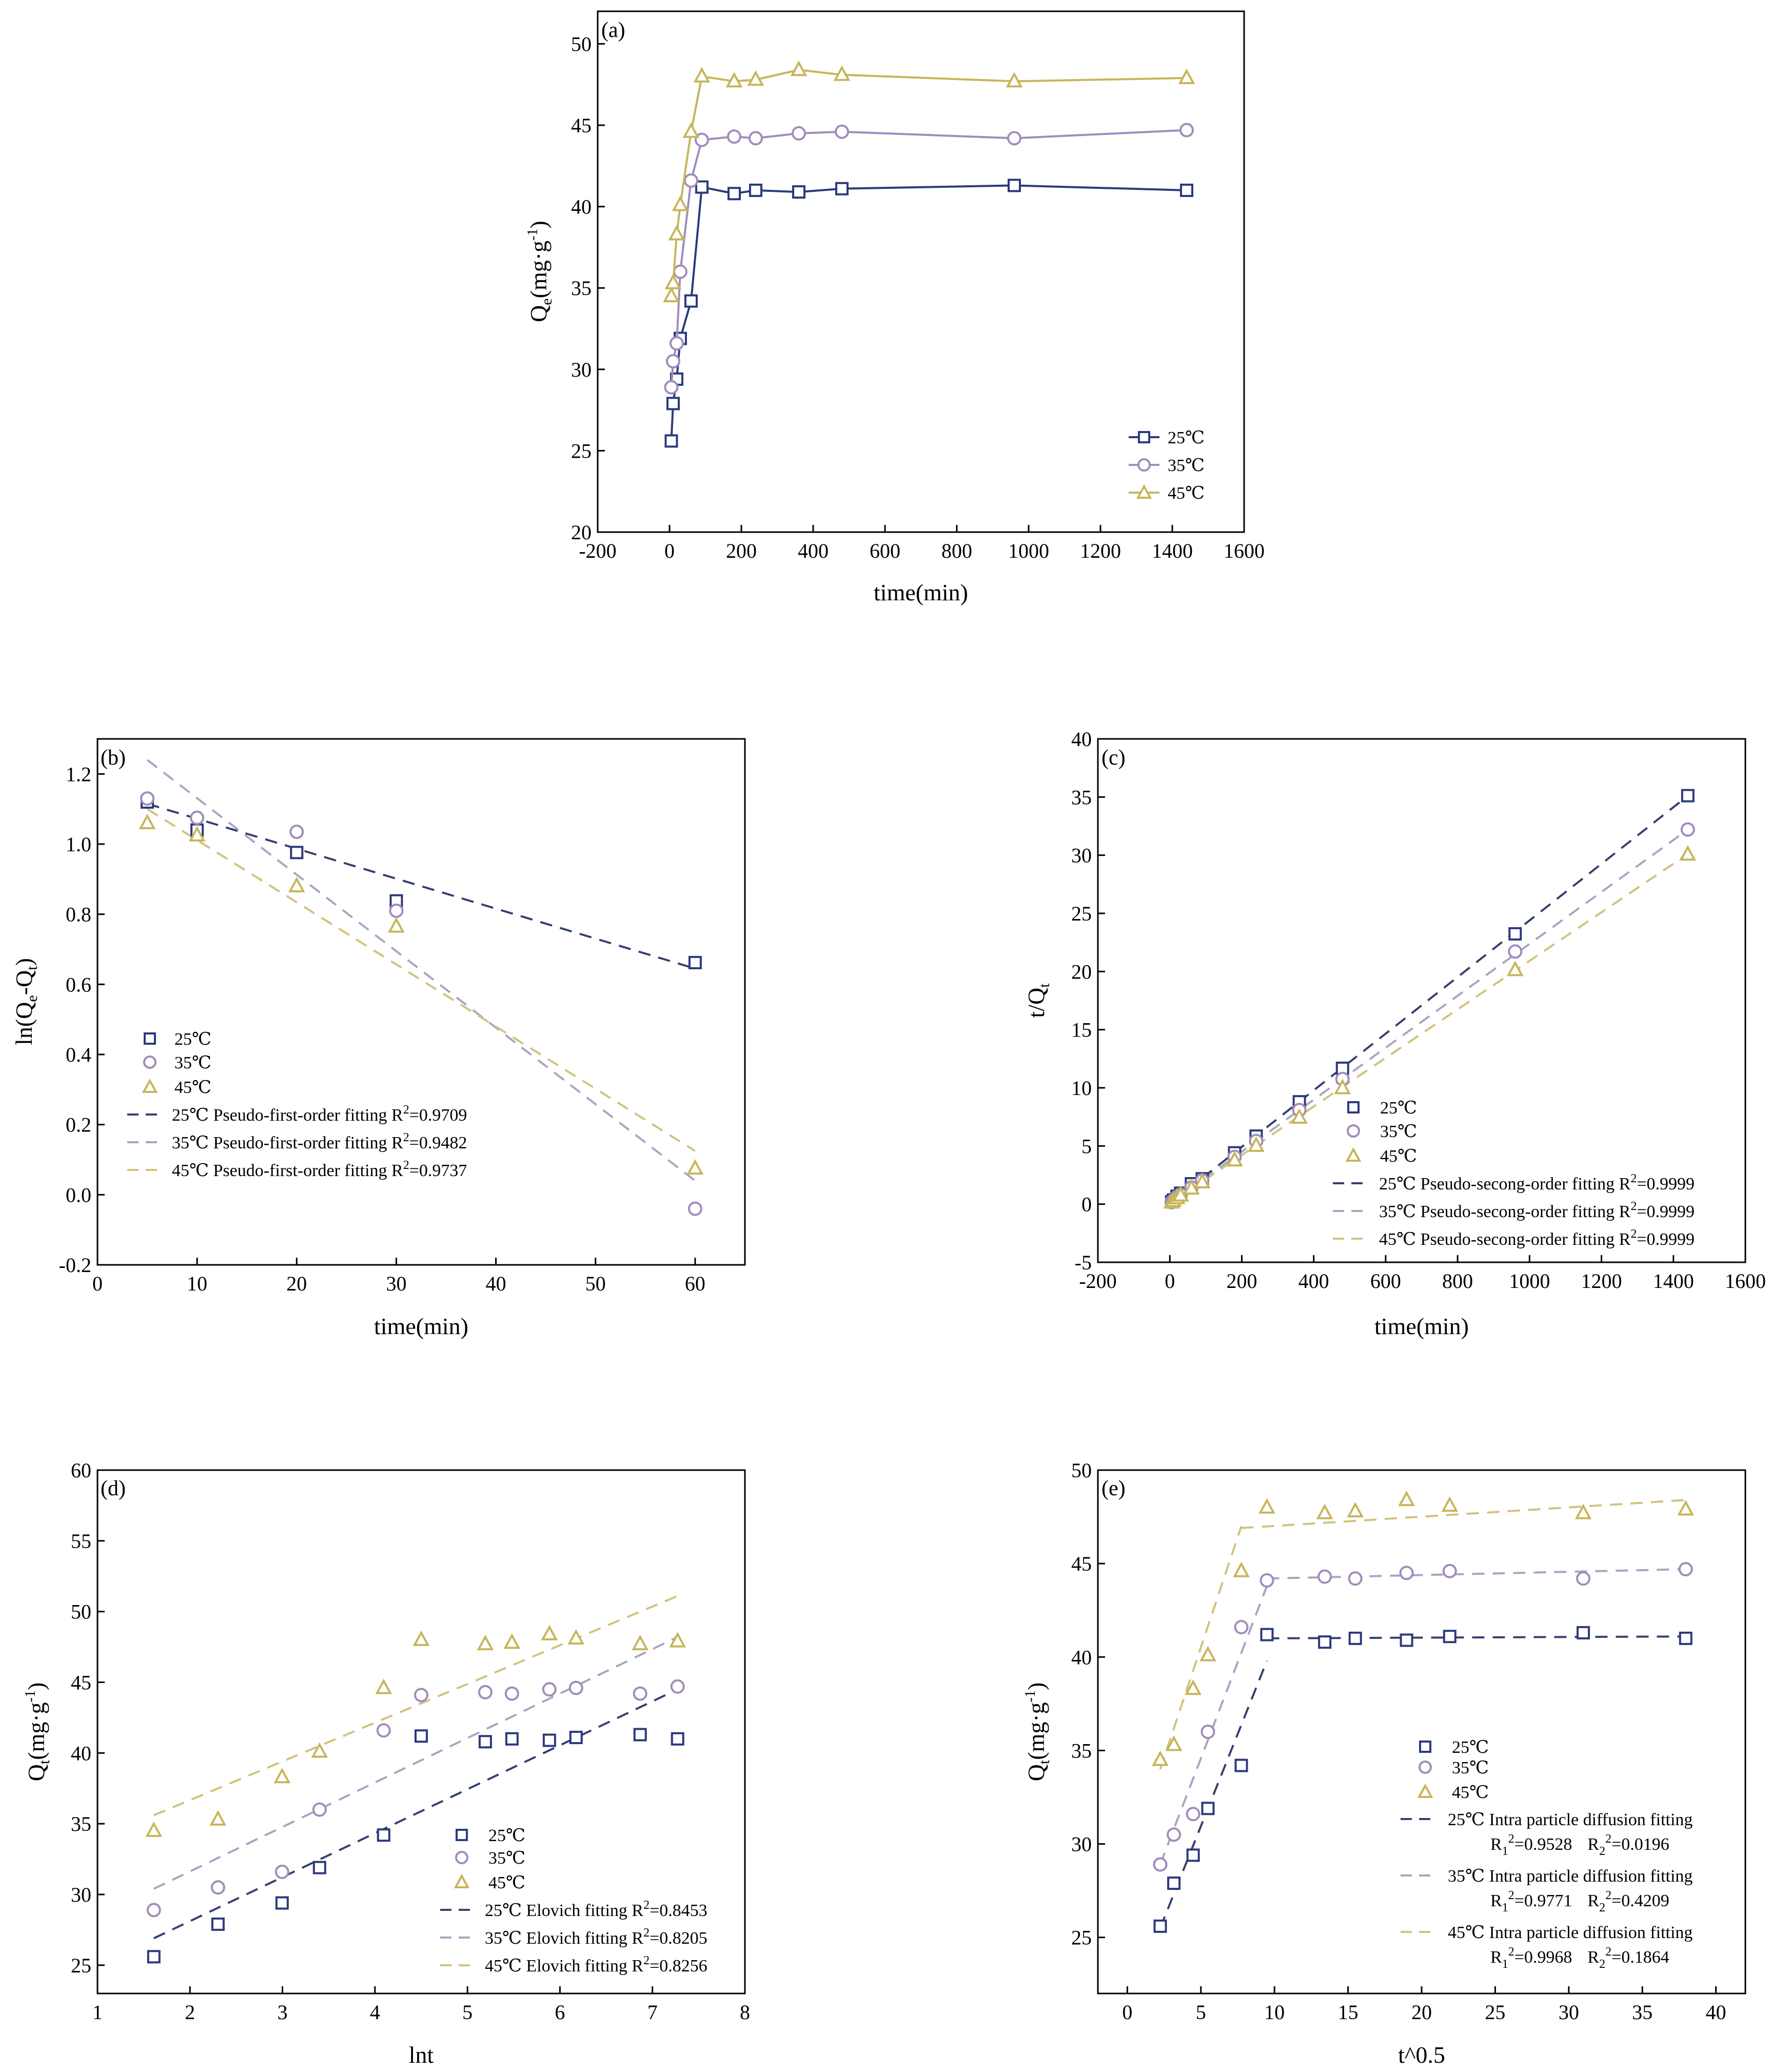  Describe the element at coordinates (283, 2012) in the screenshot. I see `x-tick-label: 3` at that location.